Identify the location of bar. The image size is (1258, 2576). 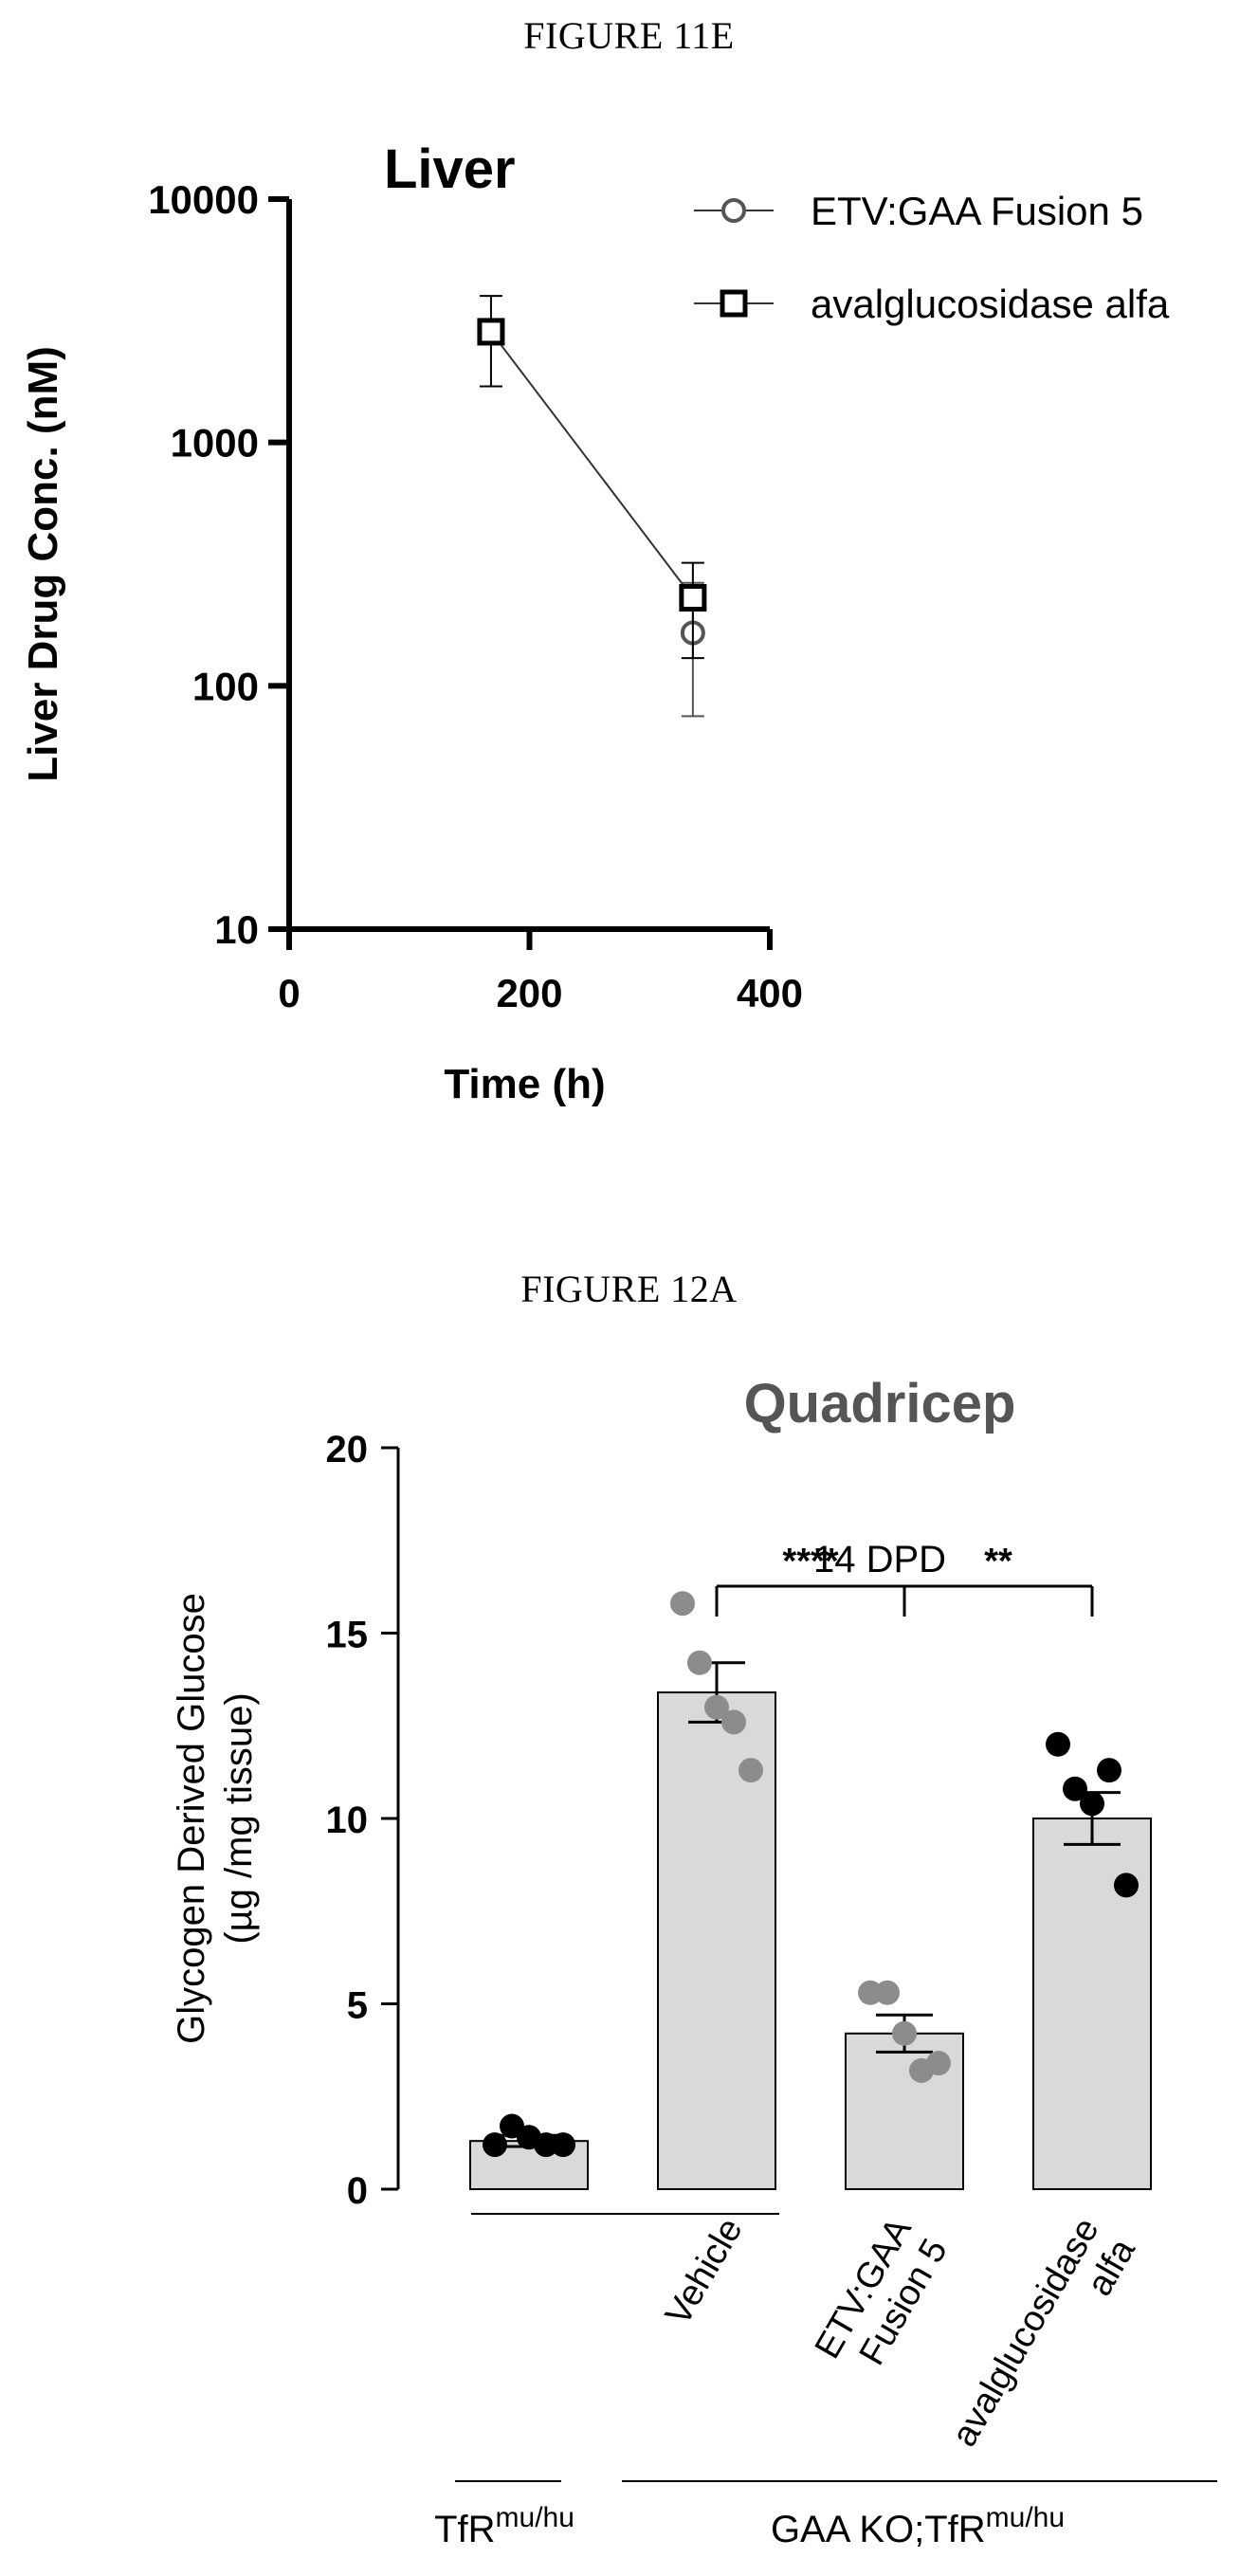
(1092, 2004).